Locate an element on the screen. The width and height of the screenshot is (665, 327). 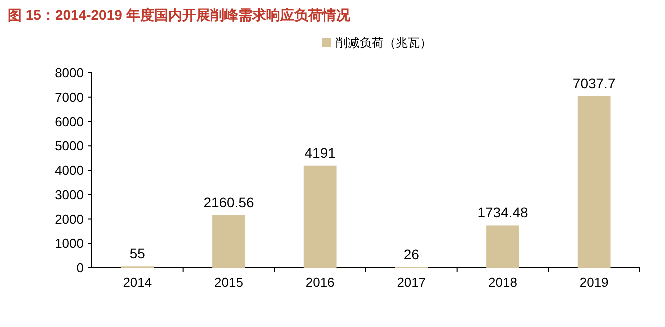
x-tick-label: 2016 is located at coordinates (320, 282).